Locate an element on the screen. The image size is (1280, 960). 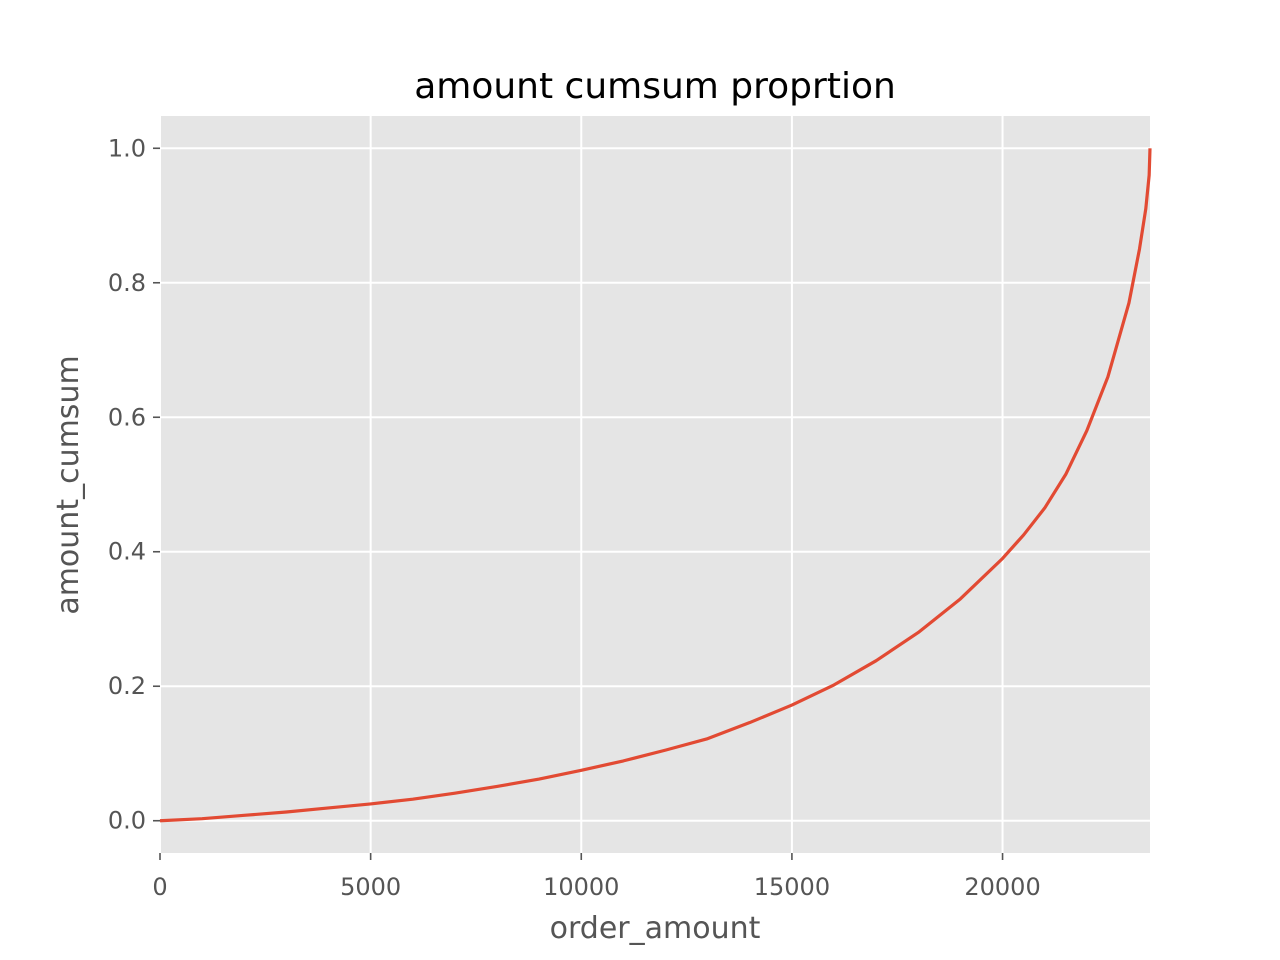
x-tick-label: 10000 is located at coordinates (581, 887).